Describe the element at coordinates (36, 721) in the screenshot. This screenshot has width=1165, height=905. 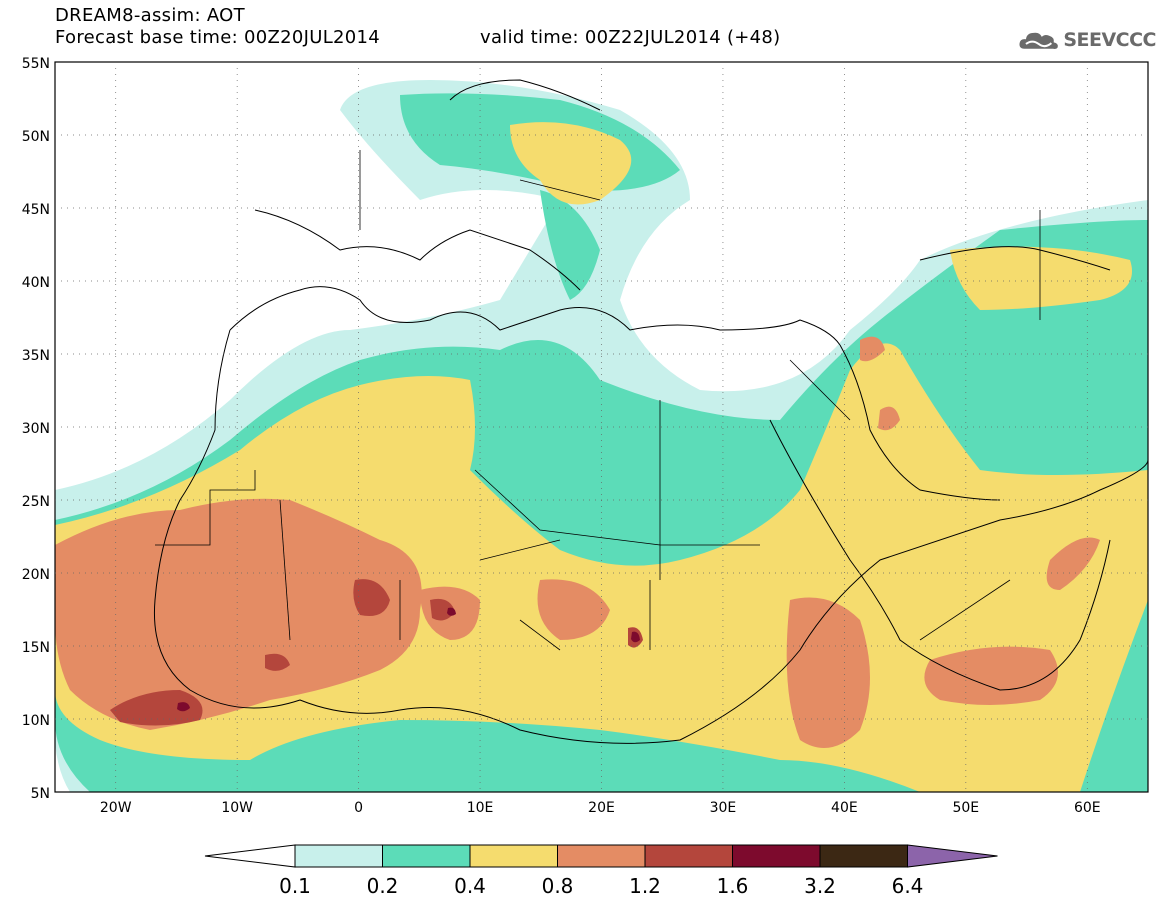
I see `lat-label: 10N` at that location.